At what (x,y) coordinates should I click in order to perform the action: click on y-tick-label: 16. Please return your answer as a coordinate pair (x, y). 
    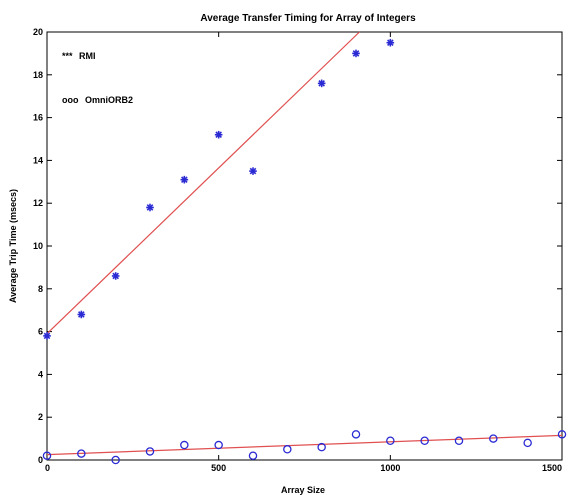
    Looking at the image, I should click on (38, 118).